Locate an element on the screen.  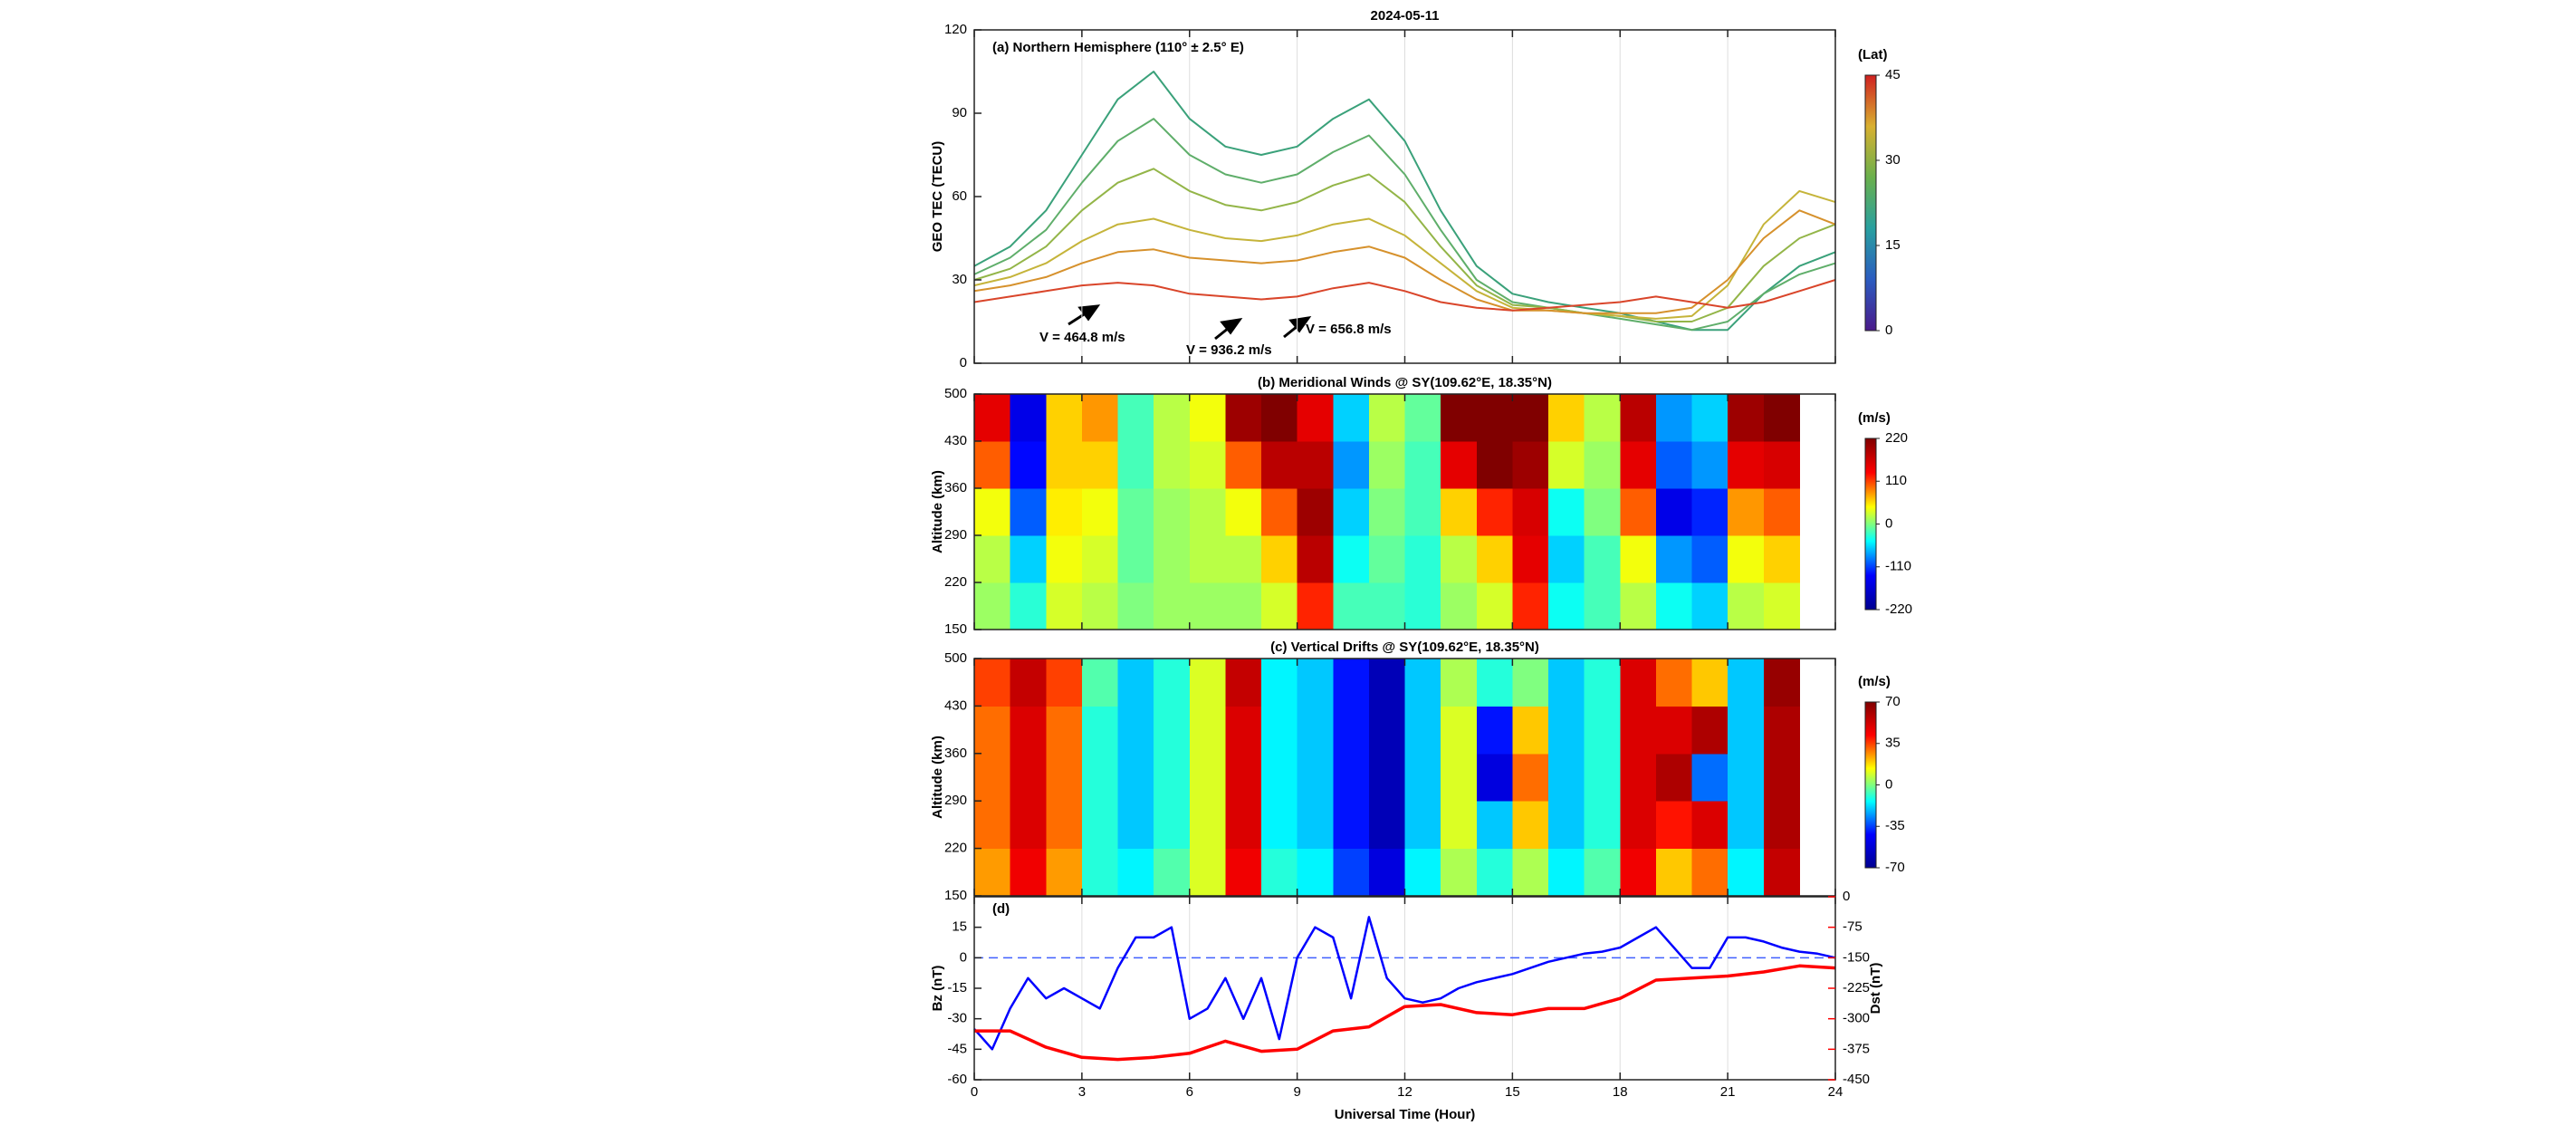
y-tick-label: 120 is located at coordinates (955, 29).